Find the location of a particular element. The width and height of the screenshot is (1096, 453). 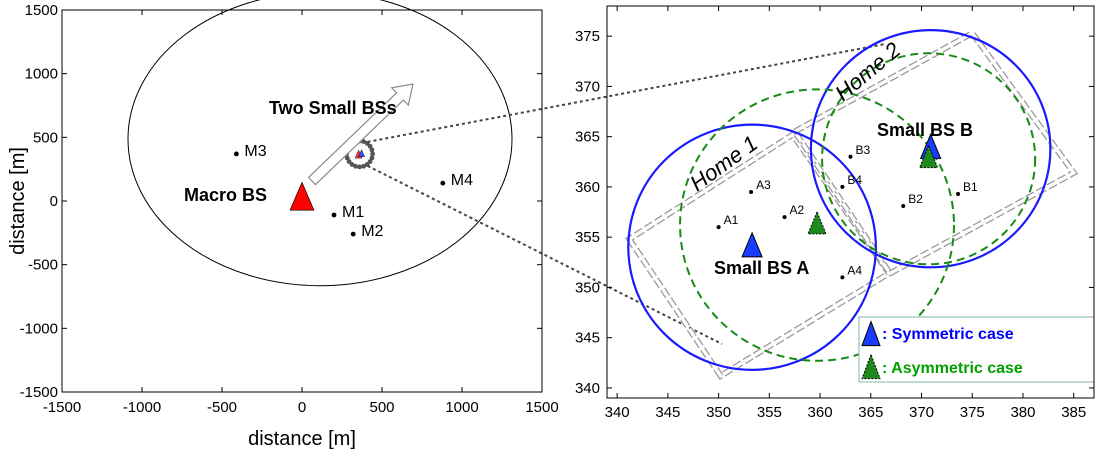

small-bs-markers is located at coordinates (841, 195).